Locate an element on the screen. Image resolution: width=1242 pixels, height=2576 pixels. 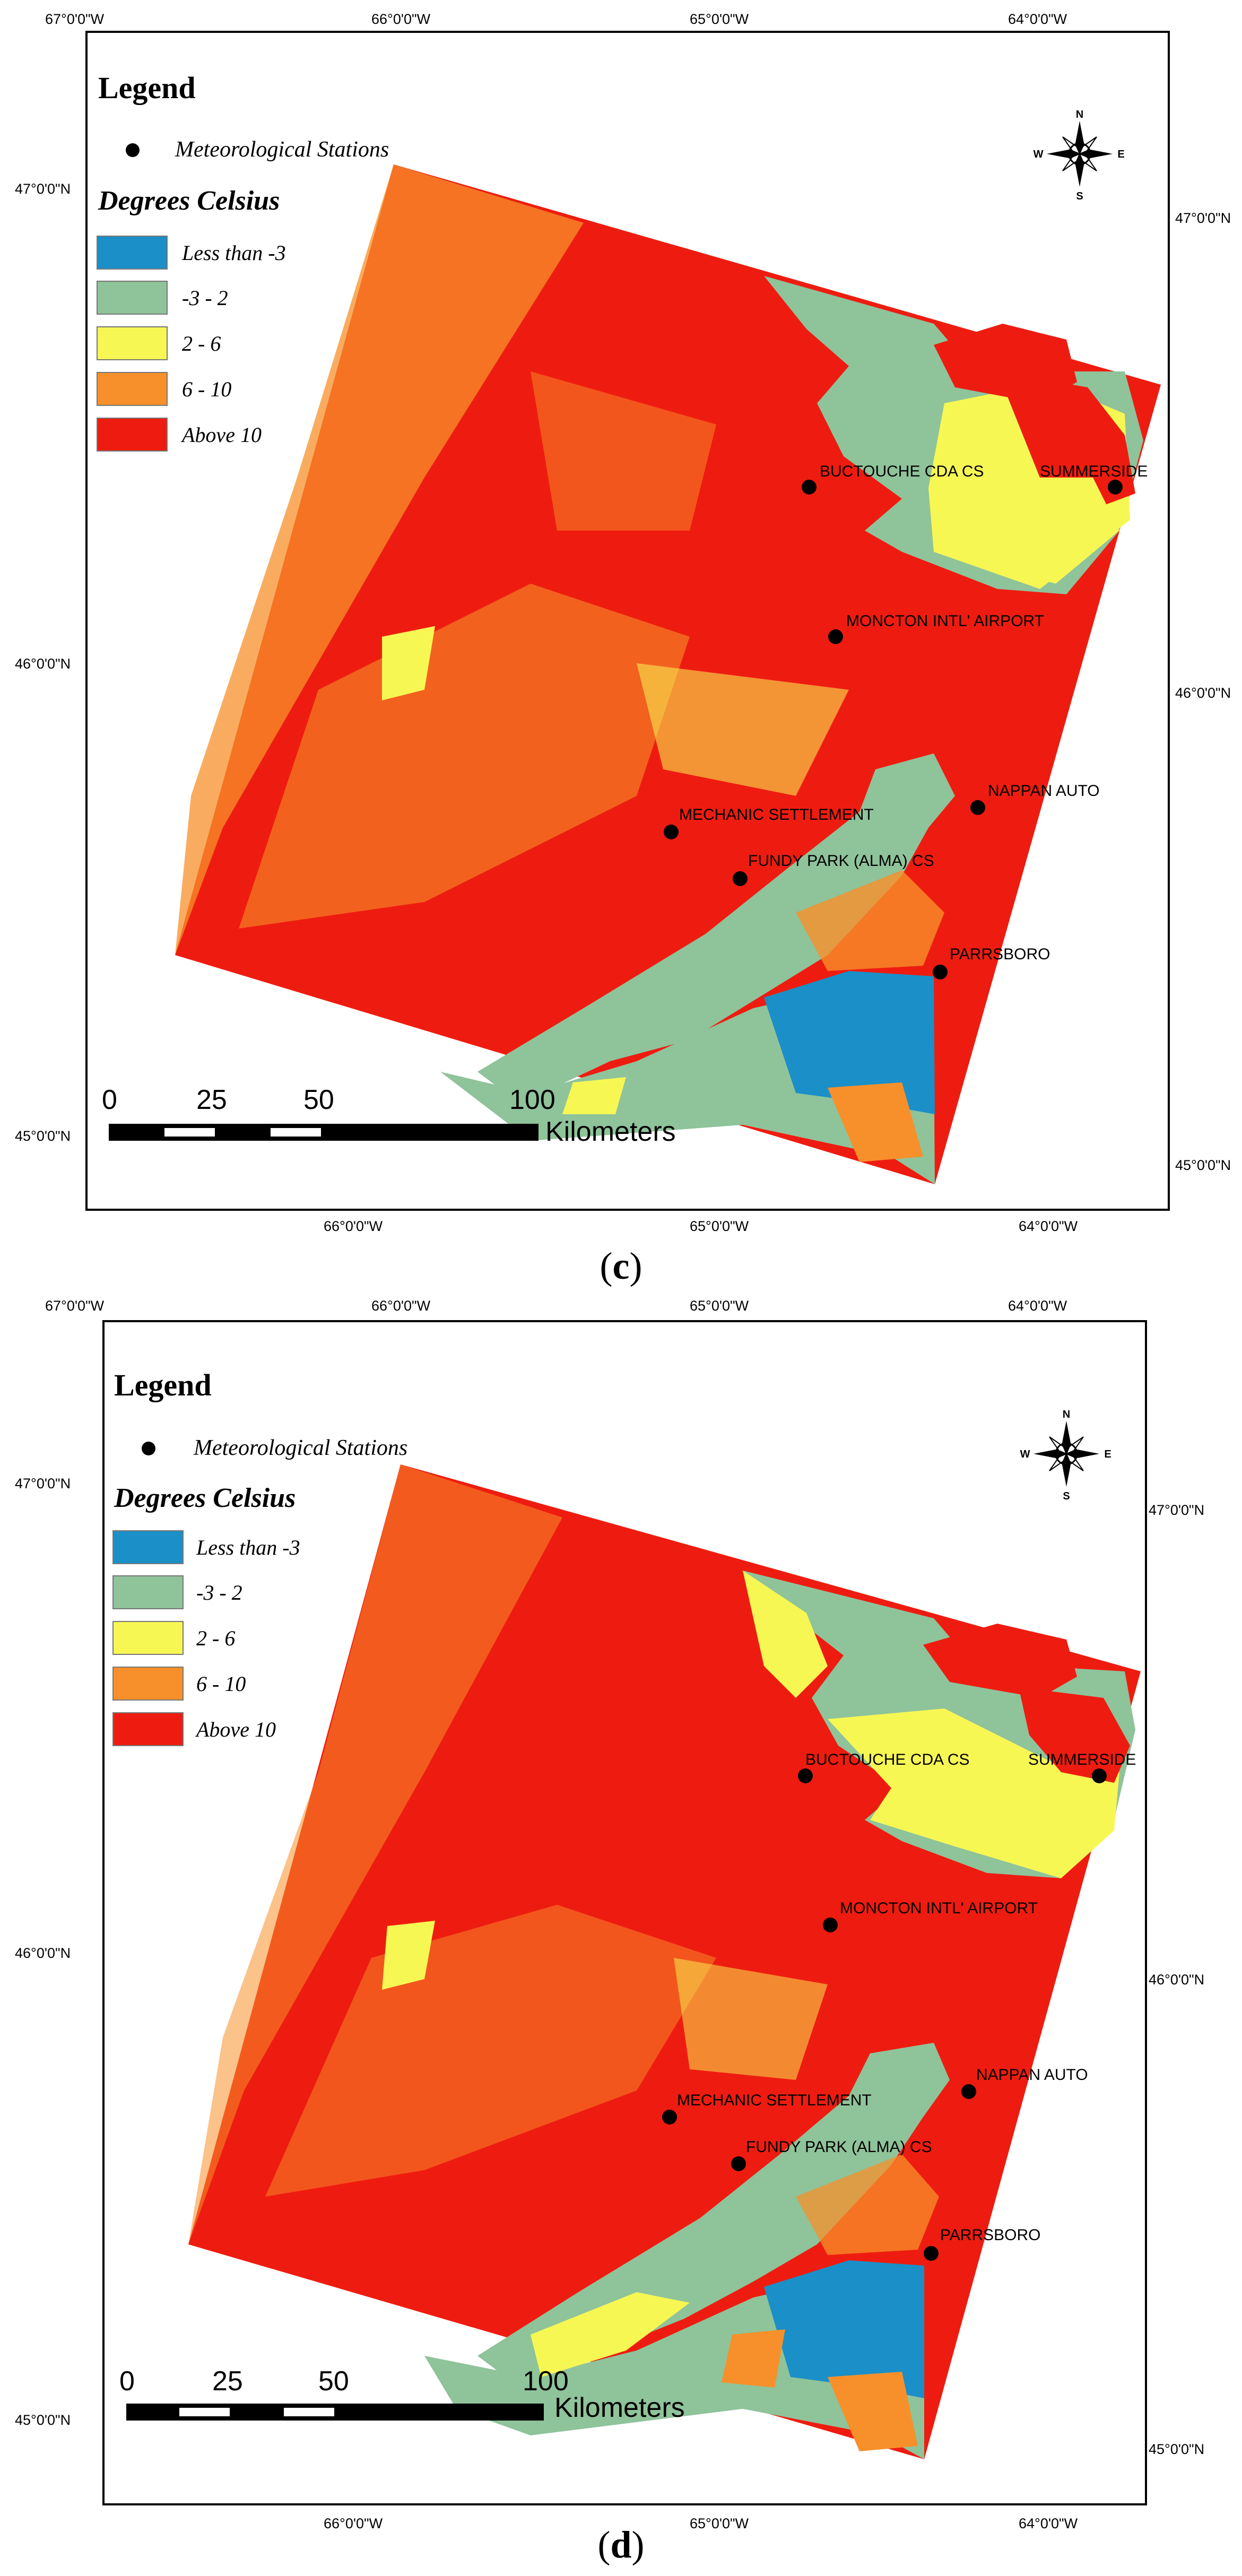
bottom-axis-label: 65°0'0"W is located at coordinates (719, 1226).